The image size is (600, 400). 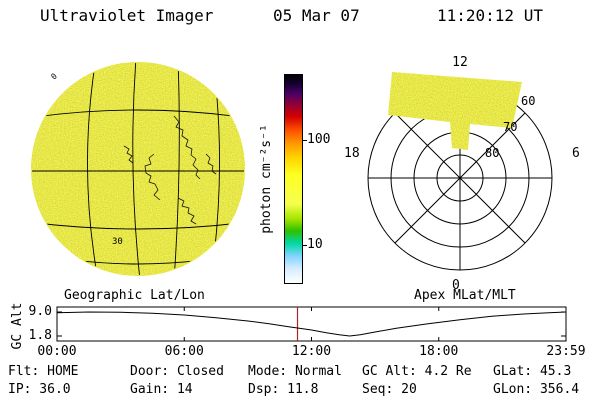 I want to click on mlt-label-0: 0, so click(x=456, y=285).